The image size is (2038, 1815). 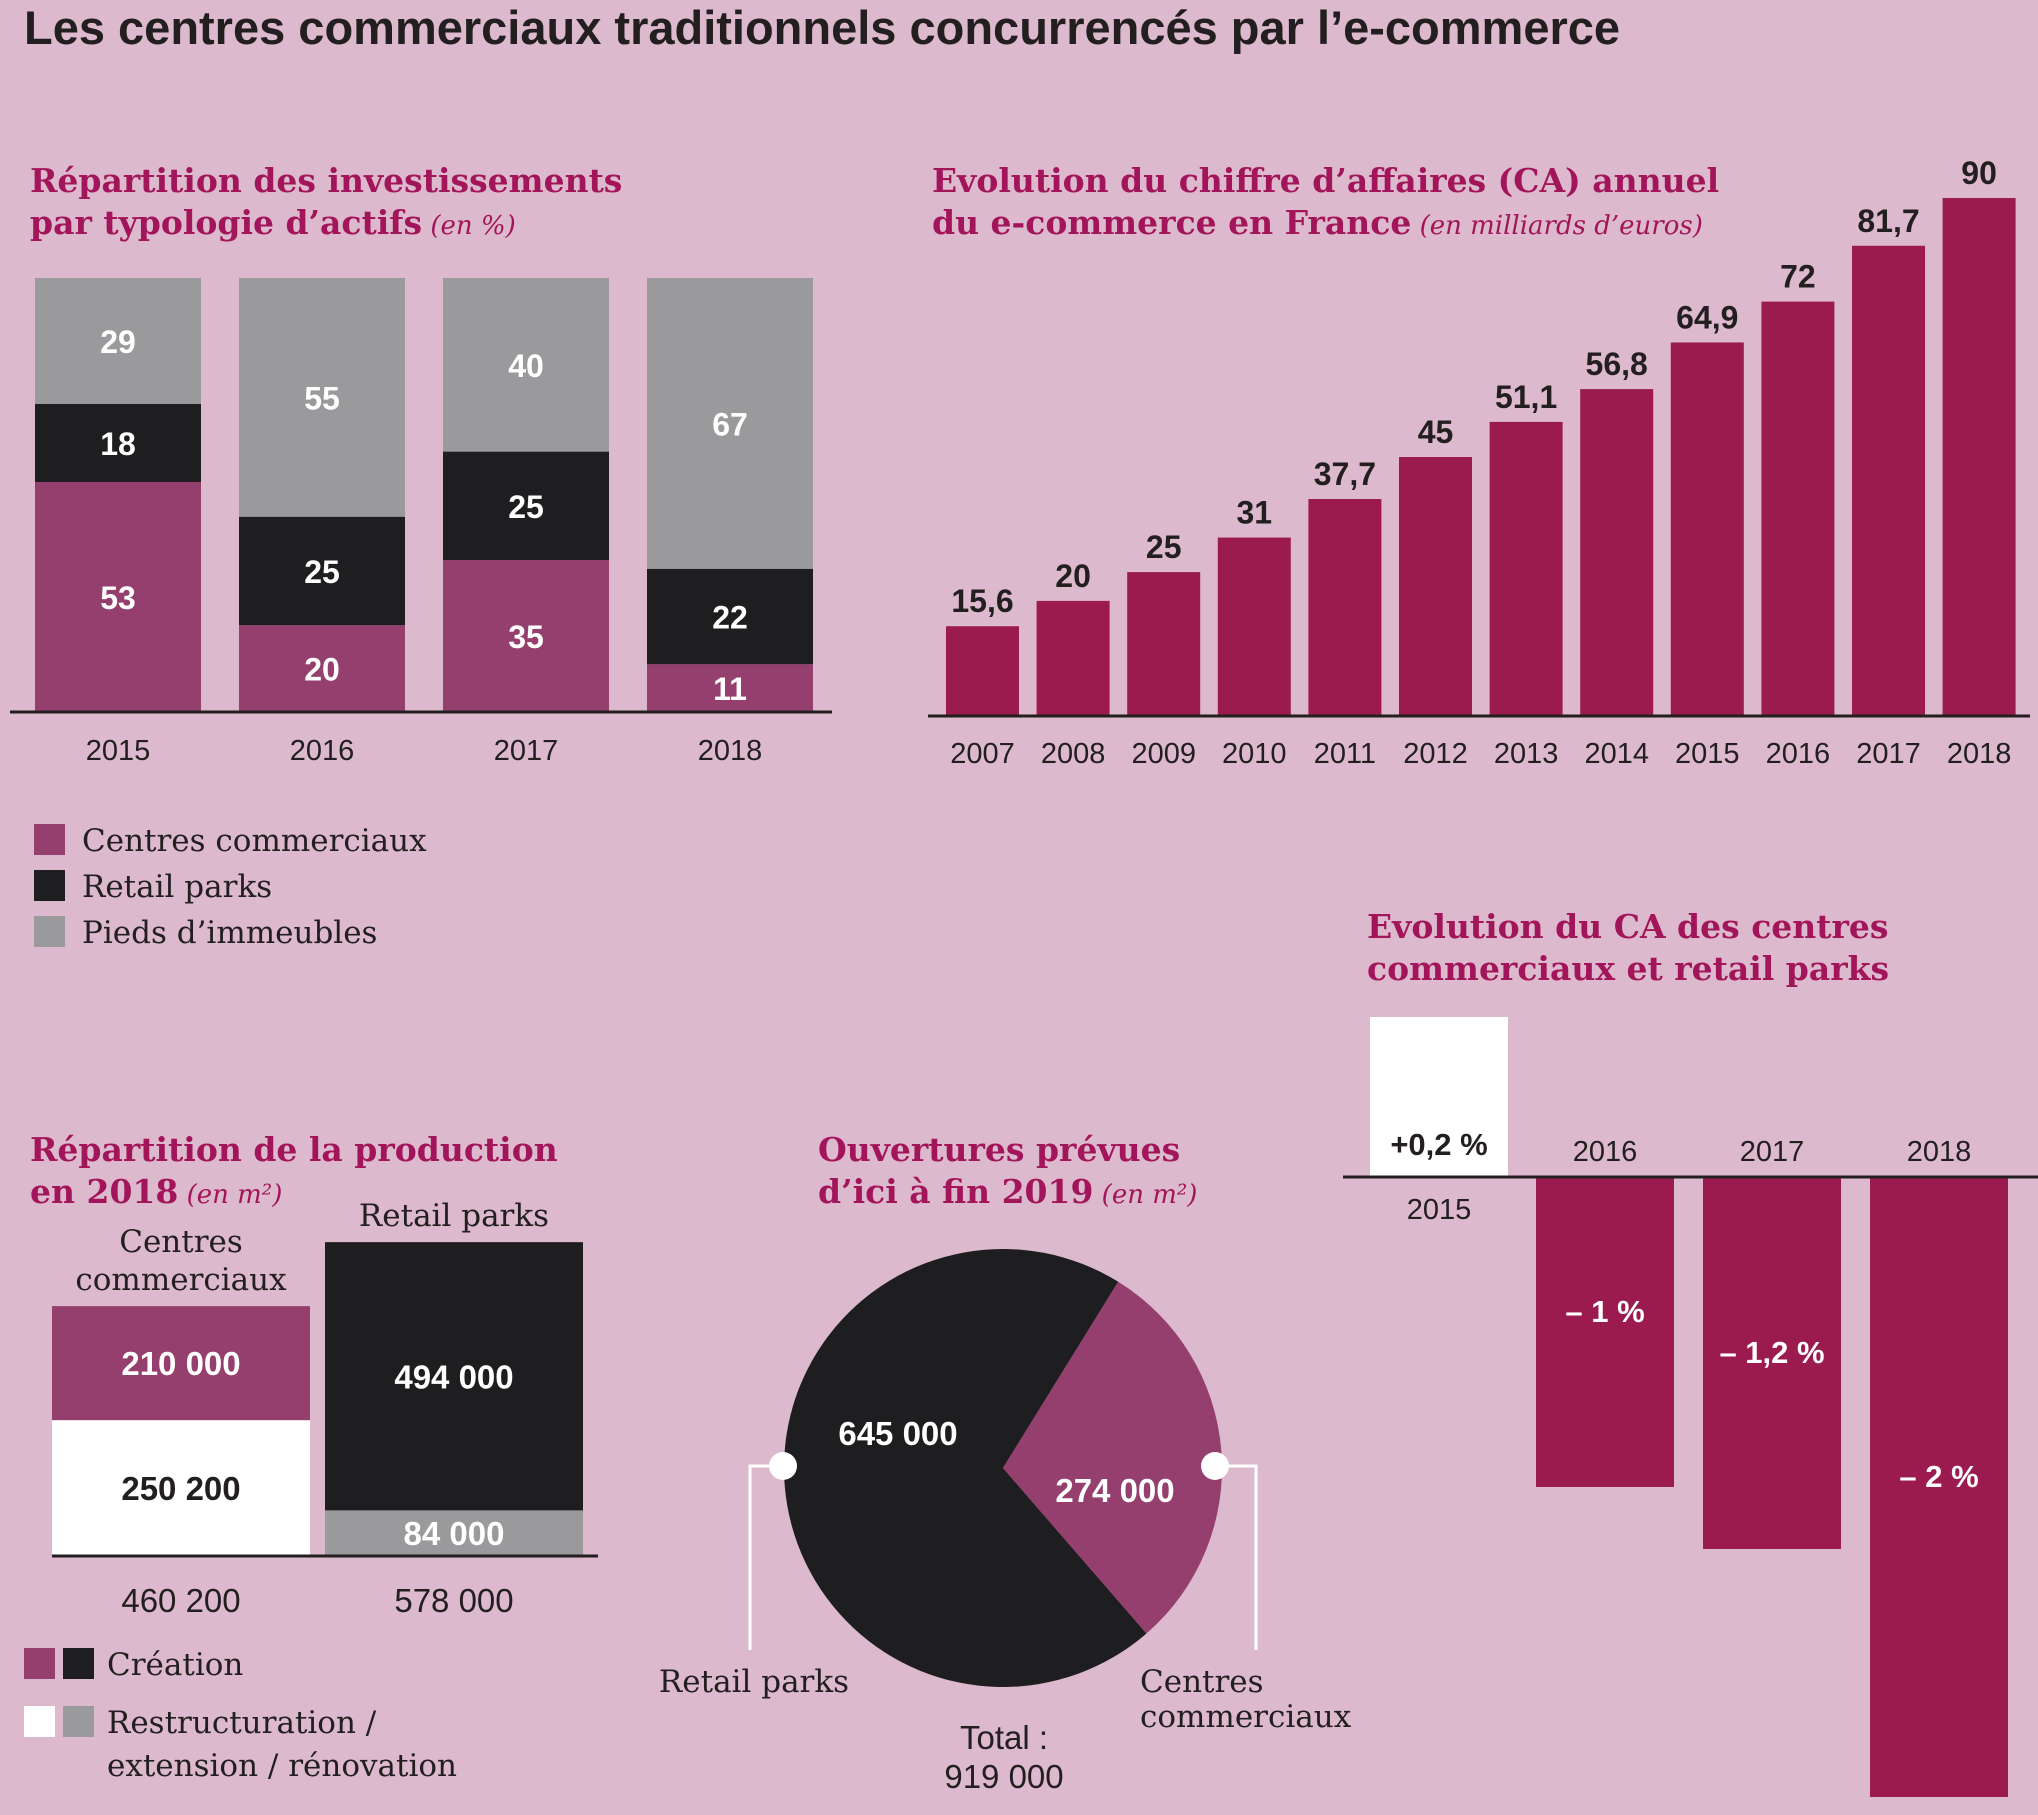 I want to click on data-label: 55, so click(x=322, y=398).